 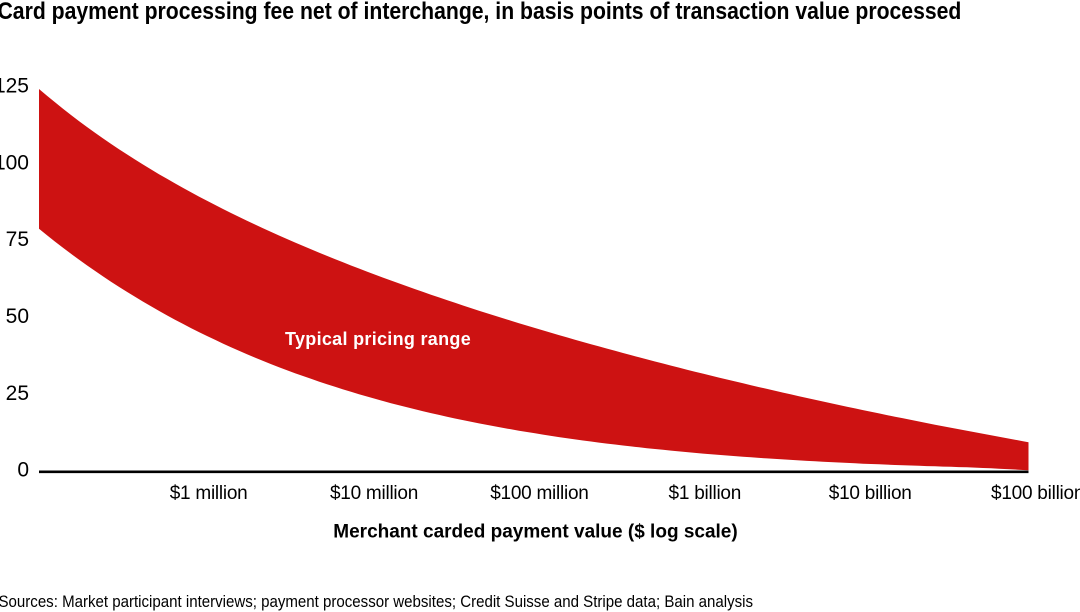 What do you see at coordinates (14, 86) in the screenshot?
I see `svg-text: 125` at bounding box center [14, 86].